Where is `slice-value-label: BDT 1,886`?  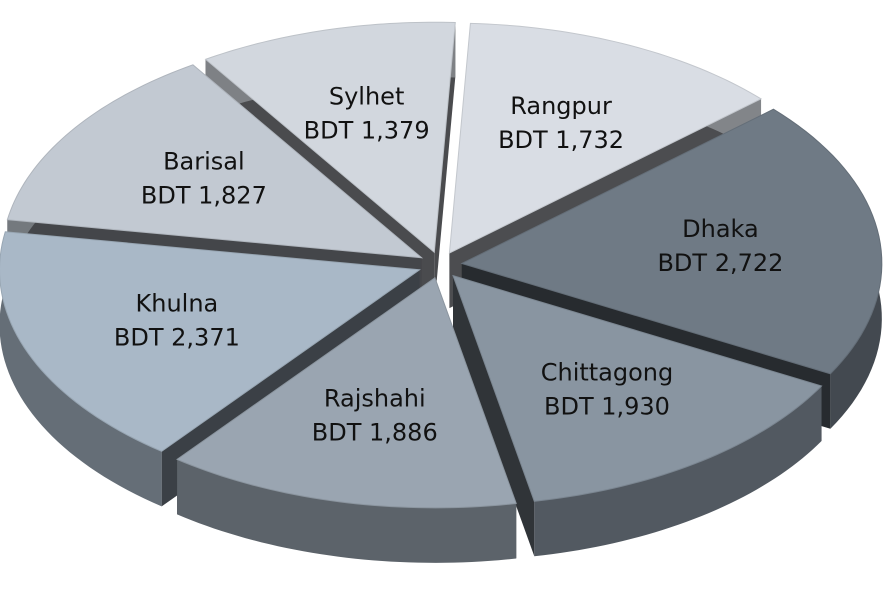 slice-value-label: BDT 1,886 is located at coordinates (375, 433).